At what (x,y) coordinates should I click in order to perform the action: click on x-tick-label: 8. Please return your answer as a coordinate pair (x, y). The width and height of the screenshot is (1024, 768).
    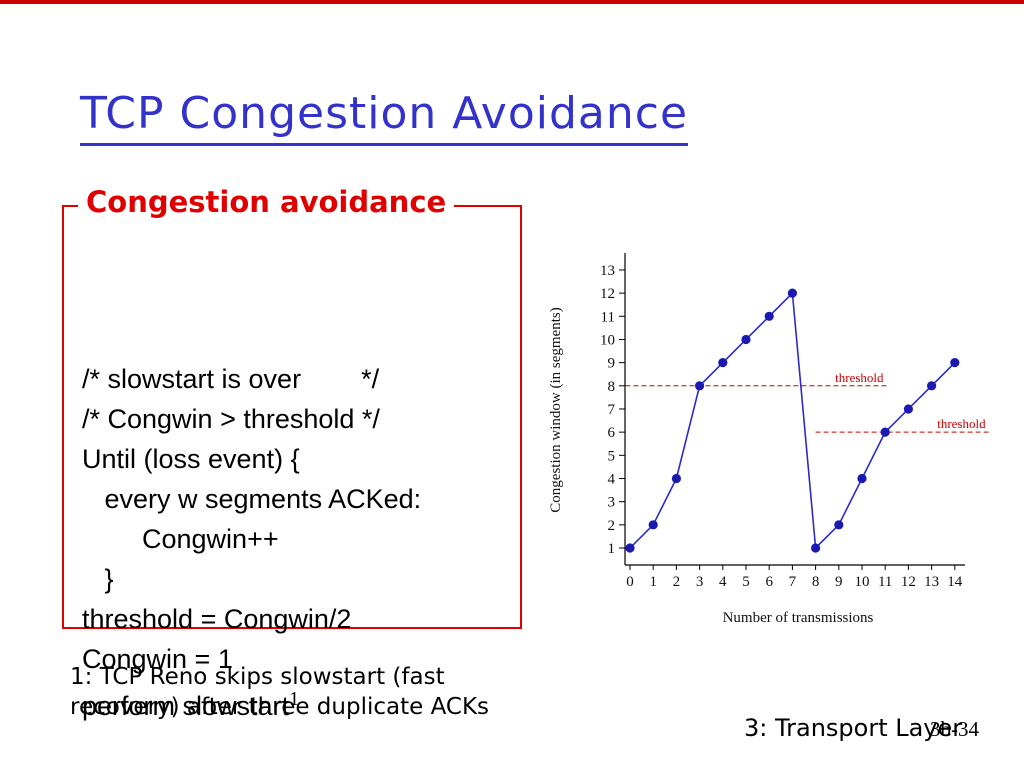
    Looking at the image, I should click on (816, 582).